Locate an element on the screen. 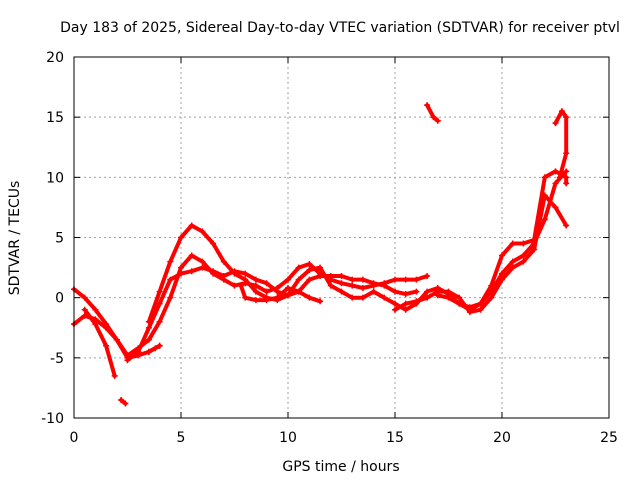 This screenshot has width=640, height=480. y-tick-label: 20 is located at coordinates (55, 58).